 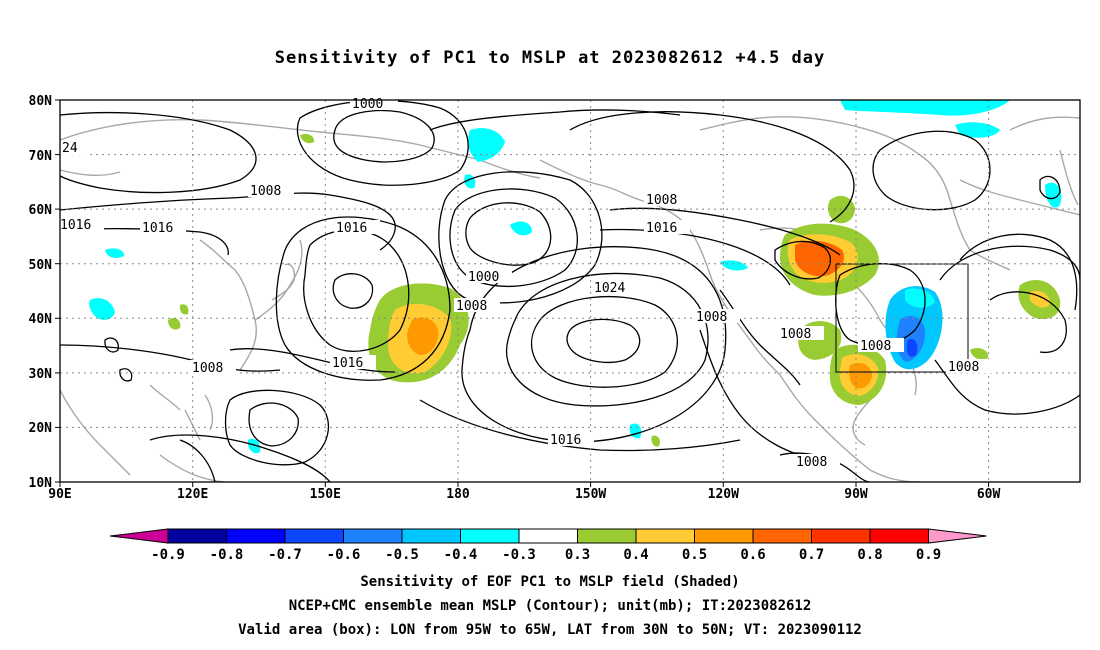 I want to click on lon-label: 90E, so click(x=59, y=494).